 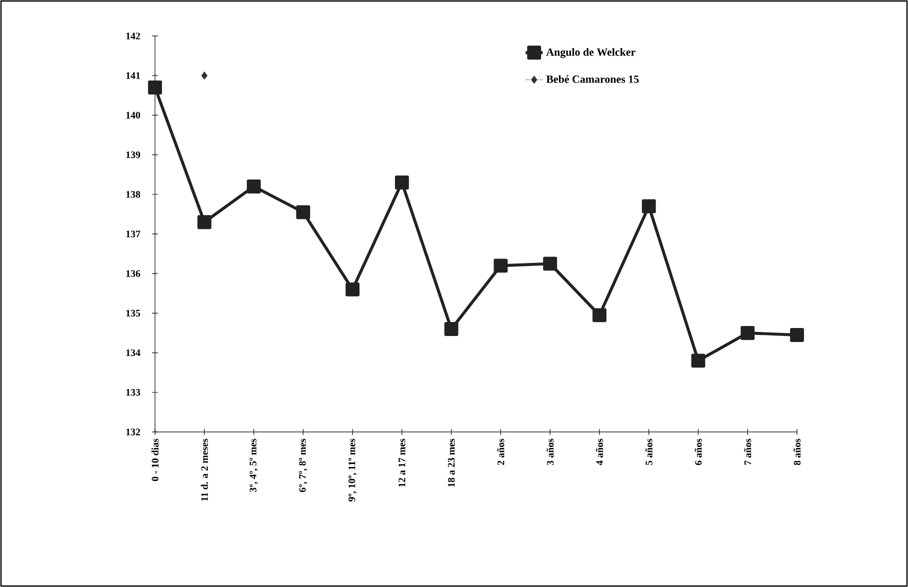 What do you see at coordinates (133, 273) in the screenshot?
I see `y-tick-label: 136` at bounding box center [133, 273].